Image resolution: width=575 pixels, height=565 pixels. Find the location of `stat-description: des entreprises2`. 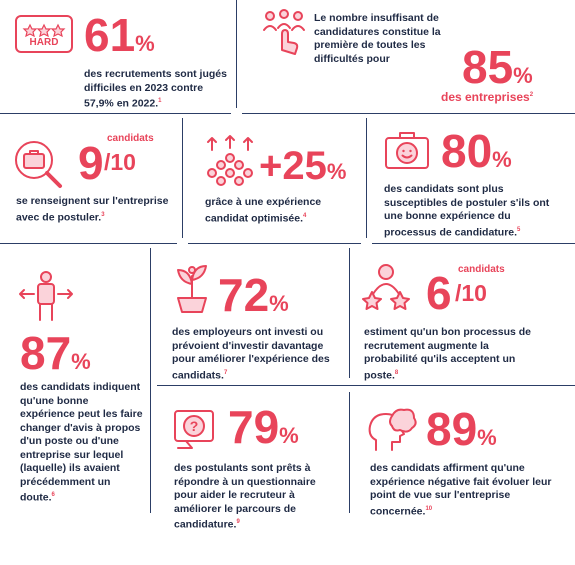

stat-description: des entreprises2 is located at coordinates (487, 97).